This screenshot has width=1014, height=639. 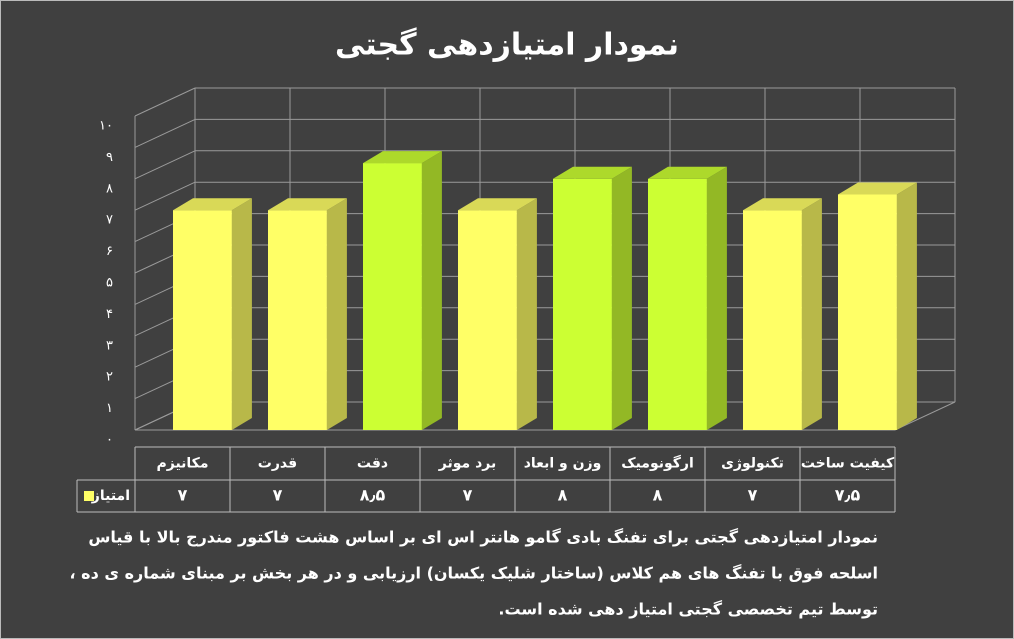 What do you see at coordinates (109, 345) in the screenshot?
I see `y-tick-label: ۳` at bounding box center [109, 345].